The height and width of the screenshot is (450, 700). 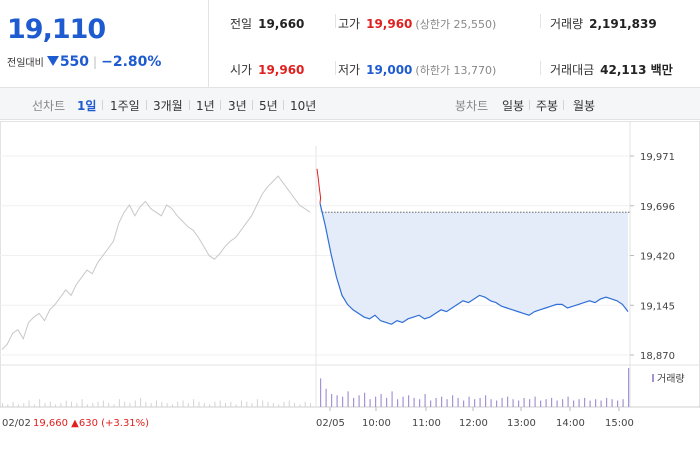 What do you see at coordinates (349, 70) in the screenshot?
I see `stat-label: 저가` at bounding box center [349, 70].